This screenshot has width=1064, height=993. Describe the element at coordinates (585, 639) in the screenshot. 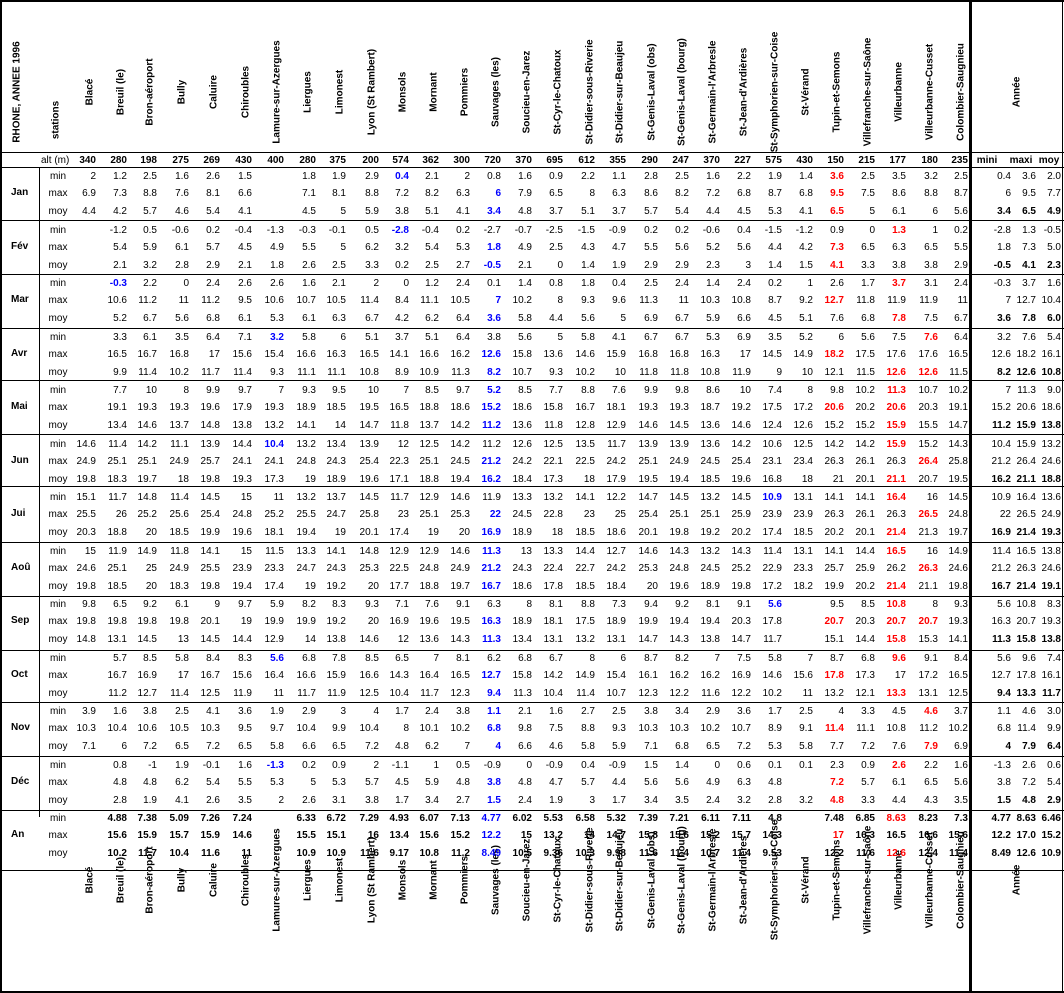

I see `table-cell: 13.2` at that location.